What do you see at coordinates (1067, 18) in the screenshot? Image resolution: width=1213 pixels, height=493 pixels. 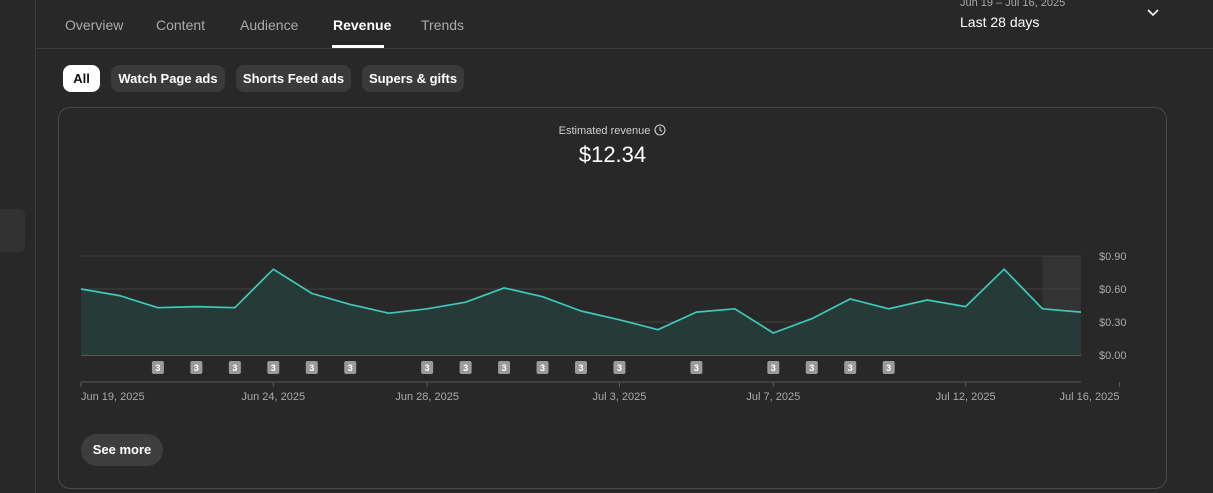 I see `date-range-picker: Jun 19 – Jul 16, 2025 Last 28 days` at bounding box center [1067, 18].